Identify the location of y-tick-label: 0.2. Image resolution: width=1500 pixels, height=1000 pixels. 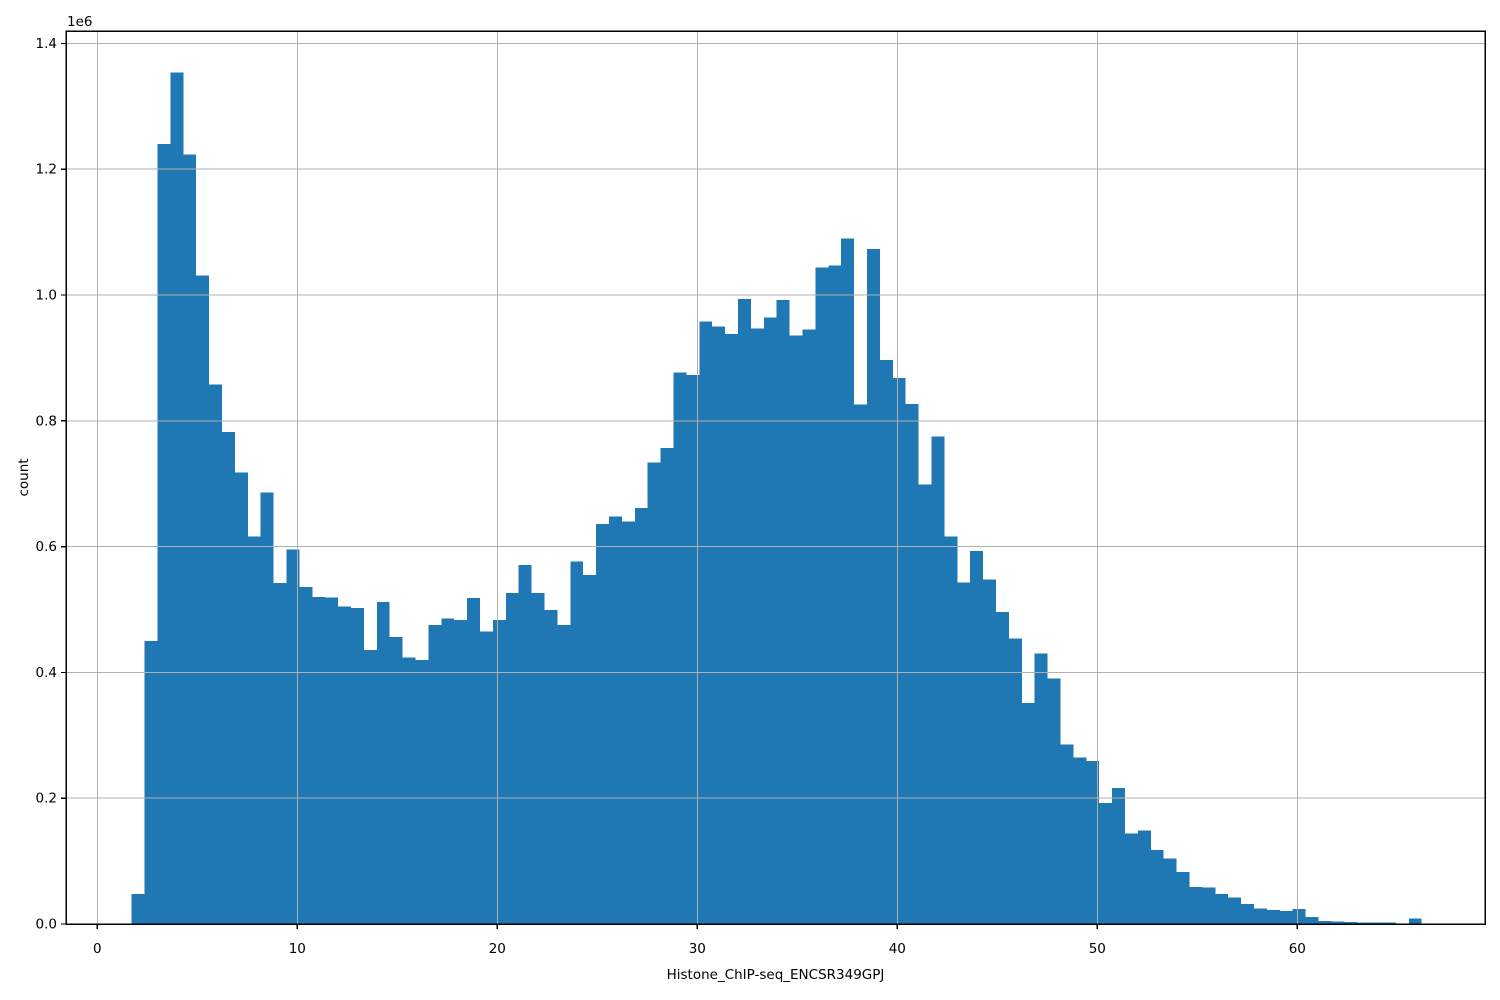
(46, 799).